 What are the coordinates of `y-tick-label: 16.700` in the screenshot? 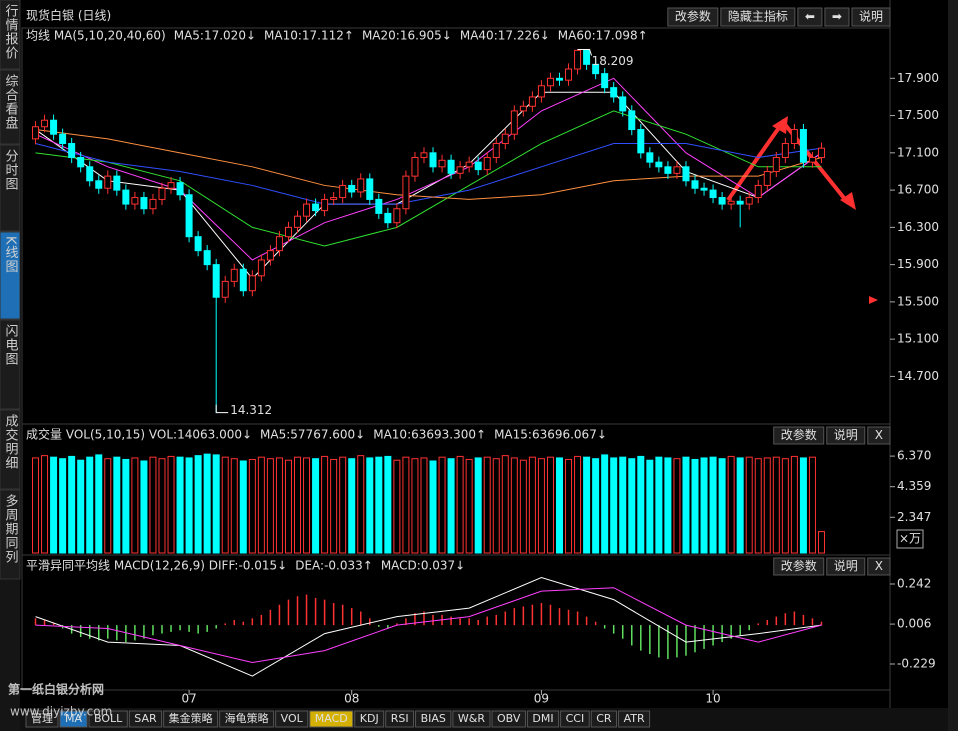 It's located at (918, 190).